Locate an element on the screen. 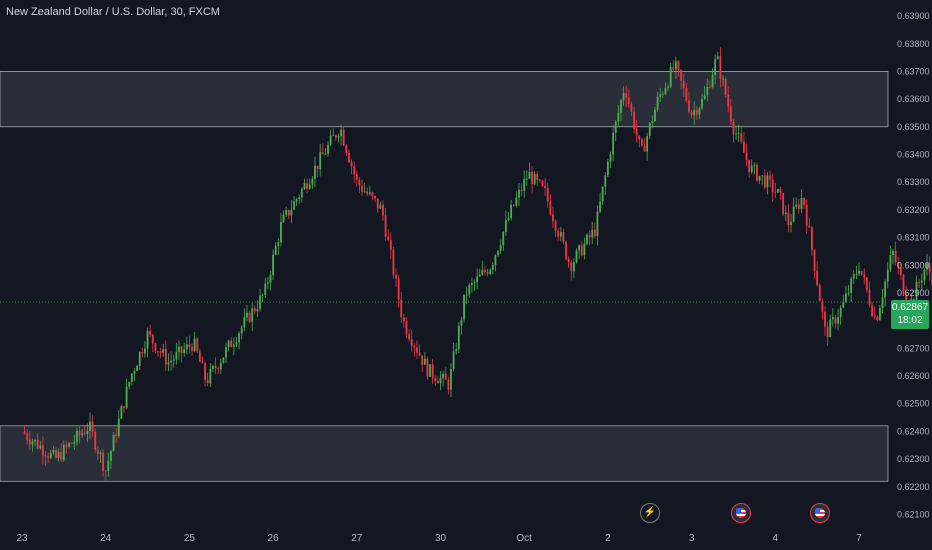  x-tick-label: Oct is located at coordinates (524, 538).